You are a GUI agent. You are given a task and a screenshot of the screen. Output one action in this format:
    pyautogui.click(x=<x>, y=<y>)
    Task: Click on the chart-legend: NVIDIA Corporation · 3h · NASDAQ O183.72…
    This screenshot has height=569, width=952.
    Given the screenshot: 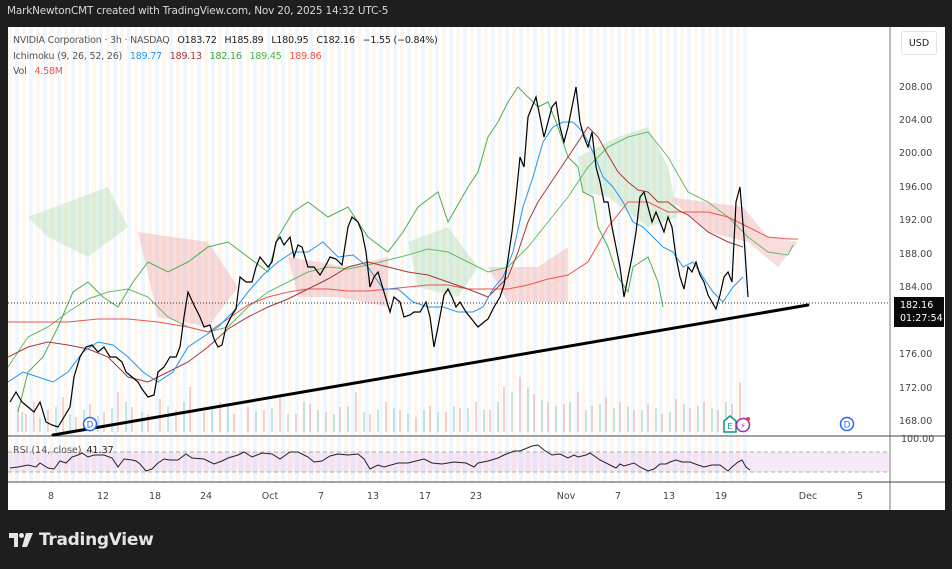 What is the action you would take?
    pyautogui.click(x=225, y=56)
    